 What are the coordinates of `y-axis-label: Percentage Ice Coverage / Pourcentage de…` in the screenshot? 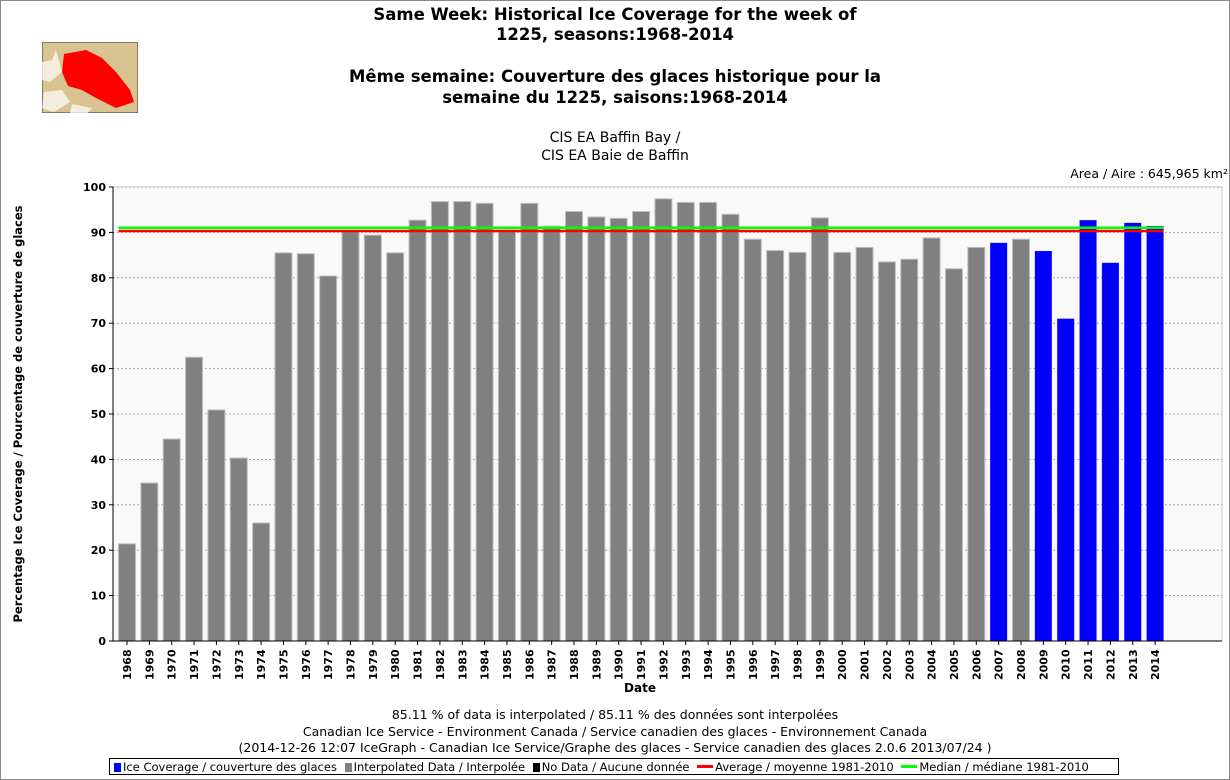 It's located at (18, 413).